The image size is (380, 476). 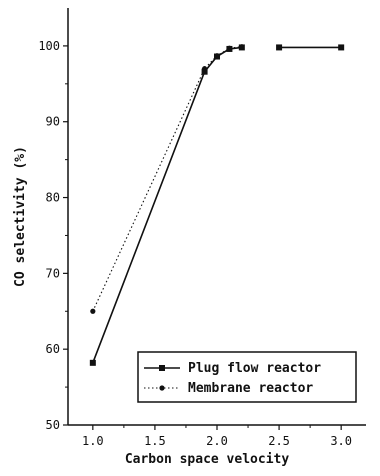 I want to click on x-tick-label: 2.5, so click(x=279, y=441).